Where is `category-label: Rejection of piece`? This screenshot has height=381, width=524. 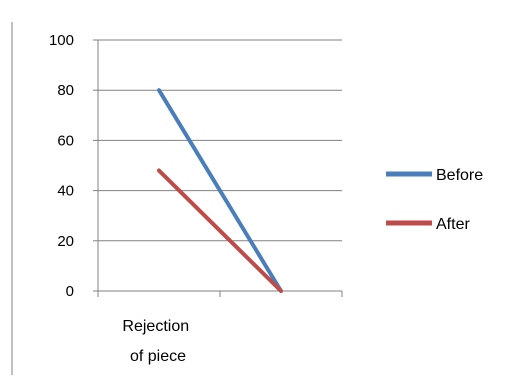
category-label: Rejection of piece is located at coordinates (157, 341).